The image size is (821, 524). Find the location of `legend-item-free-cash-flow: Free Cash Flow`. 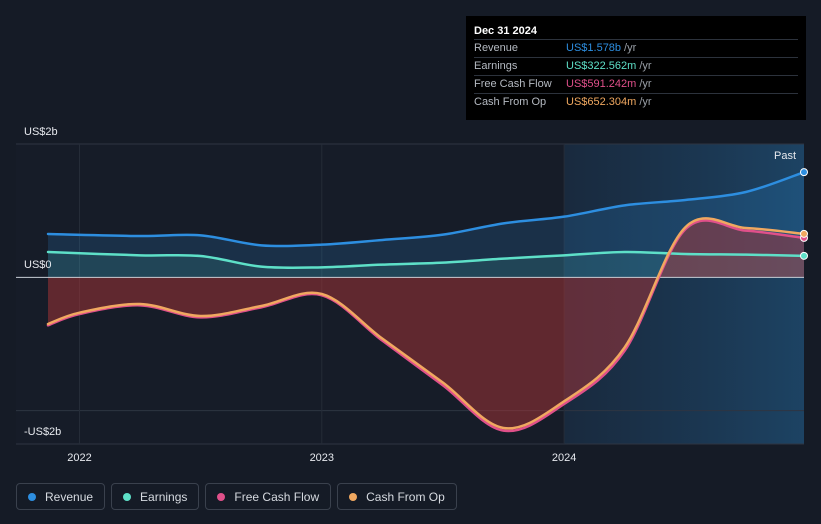

legend-item-free-cash-flow: Free Cash Flow is located at coordinates (268, 496).